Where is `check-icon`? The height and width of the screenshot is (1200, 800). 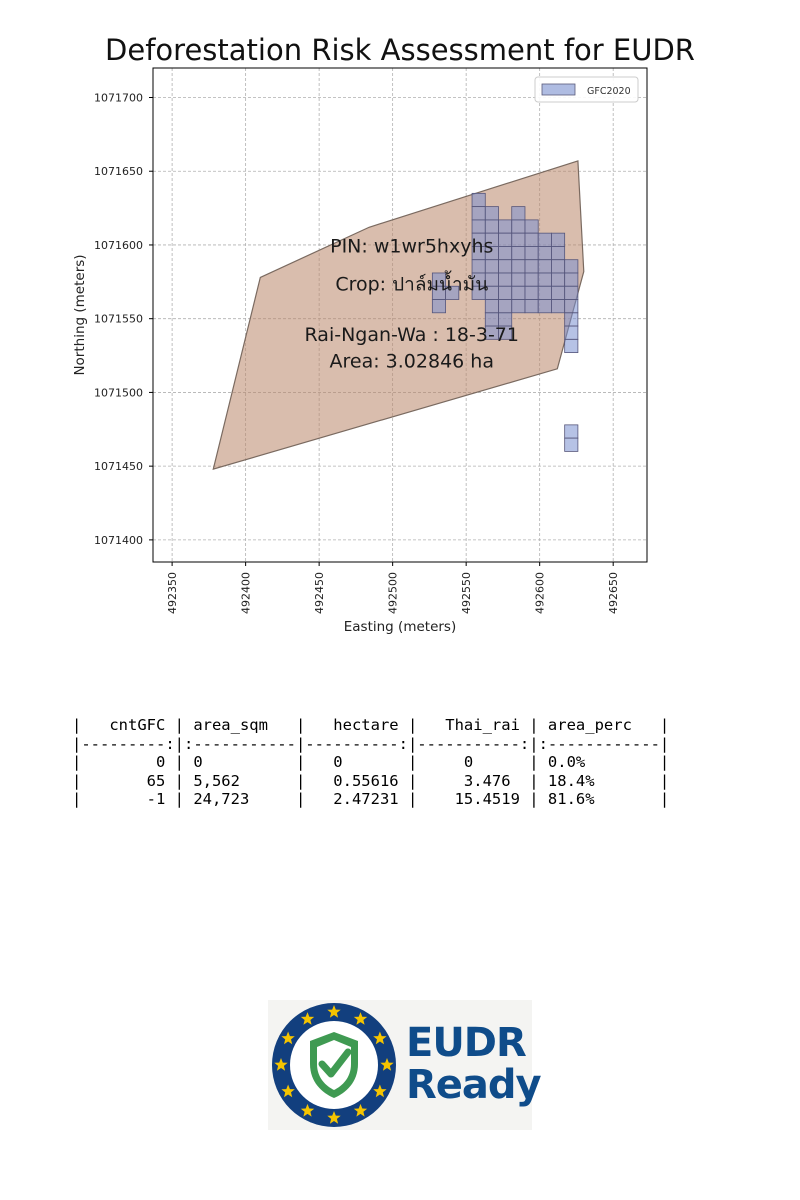
check-icon is located at coordinates (335, 1063).